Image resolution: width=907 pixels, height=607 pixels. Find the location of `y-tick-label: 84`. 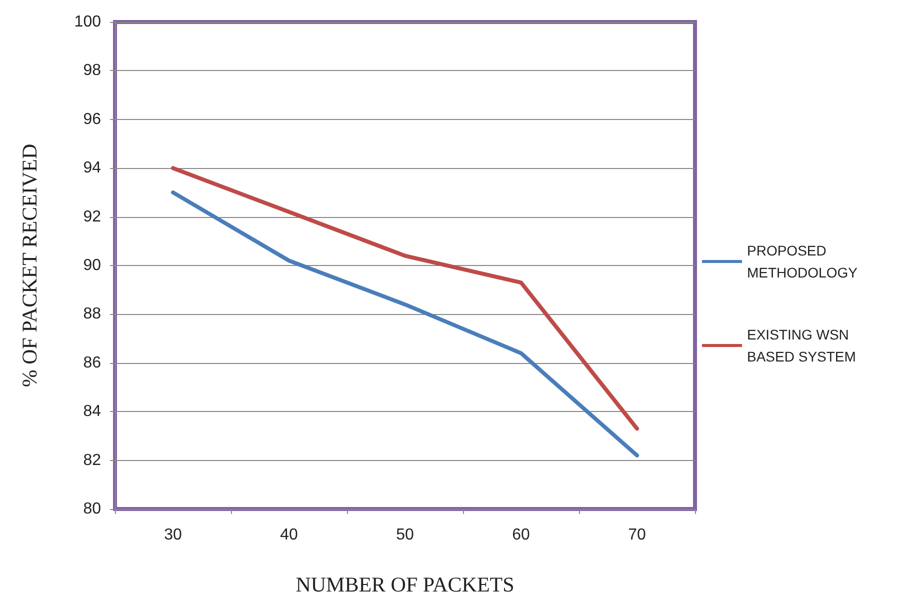

y-tick-label: 84 is located at coordinates (92, 411).